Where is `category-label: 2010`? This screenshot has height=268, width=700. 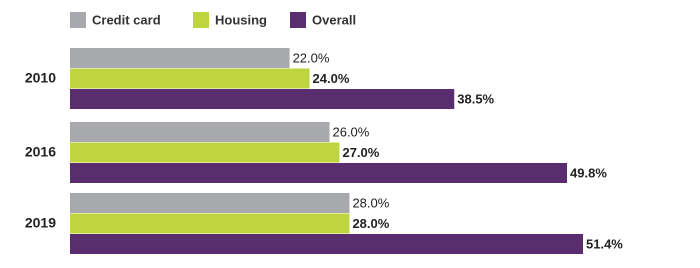
category-label: 2010 is located at coordinates (40, 78).